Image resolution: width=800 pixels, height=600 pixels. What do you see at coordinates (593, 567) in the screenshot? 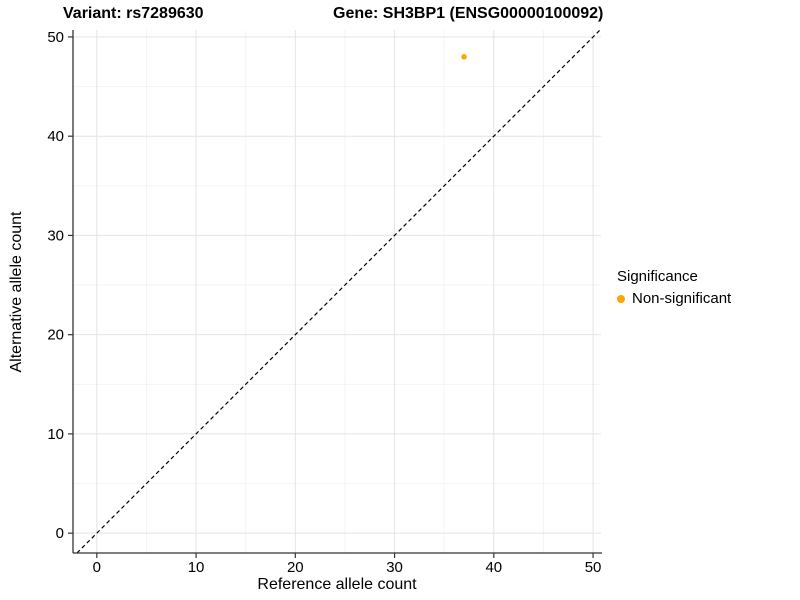
I see `x-tick-label: 50` at bounding box center [593, 567].